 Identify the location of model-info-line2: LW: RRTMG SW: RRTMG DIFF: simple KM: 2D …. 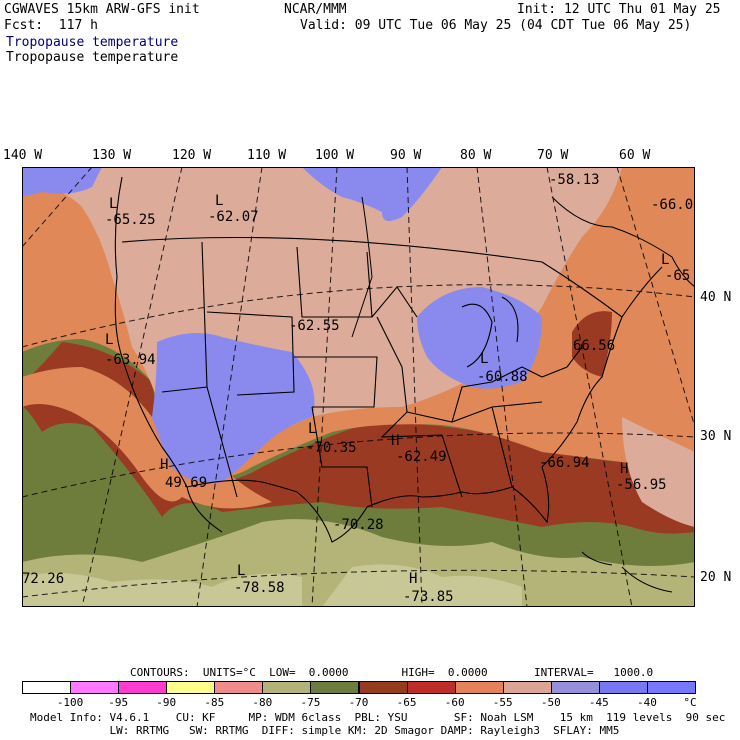
(325, 730).